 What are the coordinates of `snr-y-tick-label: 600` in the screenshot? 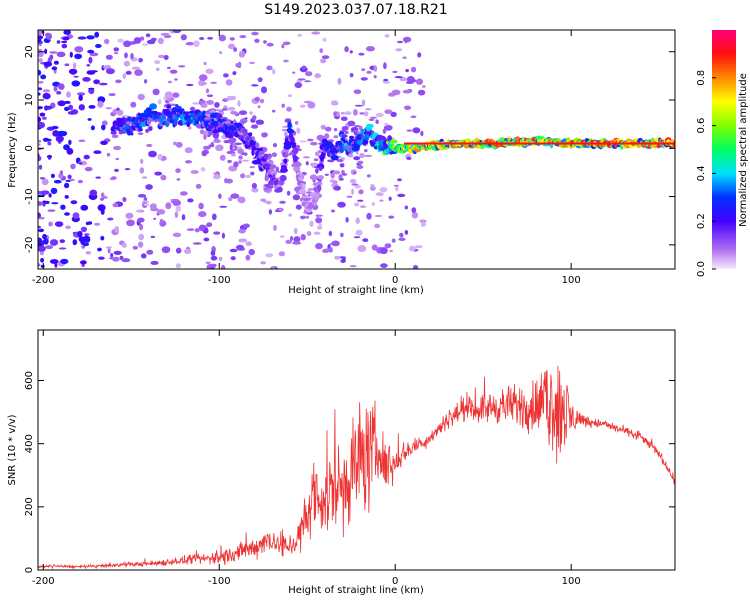 It's located at (29, 380).